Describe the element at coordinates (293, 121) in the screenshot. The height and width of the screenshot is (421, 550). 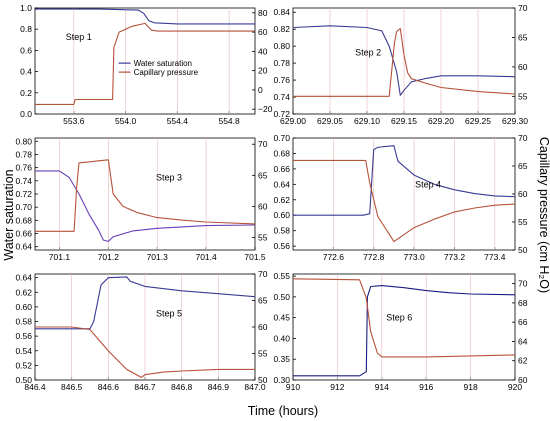
I see `x-tick-label: 629.00` at that location.